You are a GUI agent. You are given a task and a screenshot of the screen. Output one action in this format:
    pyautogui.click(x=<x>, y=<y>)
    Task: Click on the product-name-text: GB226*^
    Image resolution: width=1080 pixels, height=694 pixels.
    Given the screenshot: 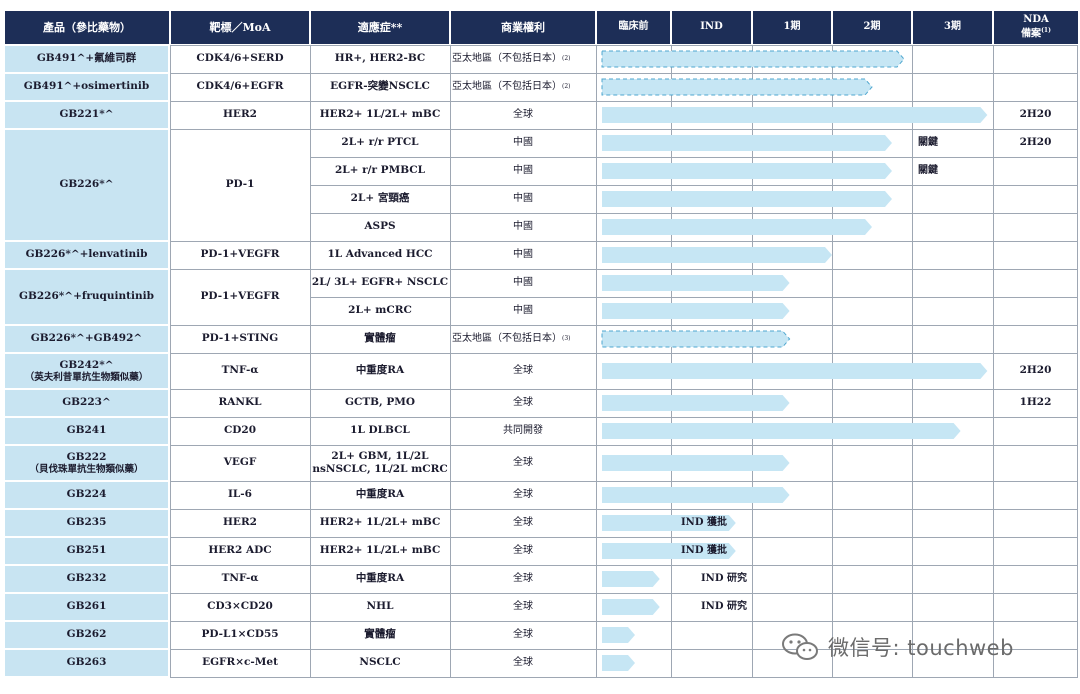 What is the action you would take?
    pyautogui.click(x=86, y=184)
    